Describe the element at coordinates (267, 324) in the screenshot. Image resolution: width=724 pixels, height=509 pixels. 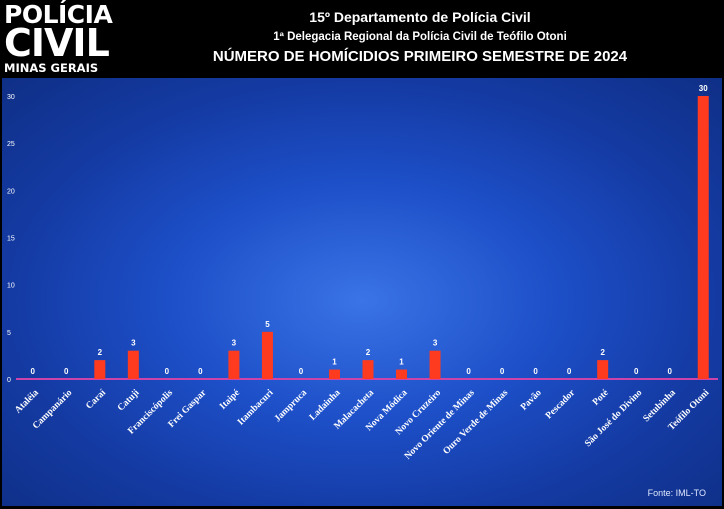
I see `data-label: 5` at that location.